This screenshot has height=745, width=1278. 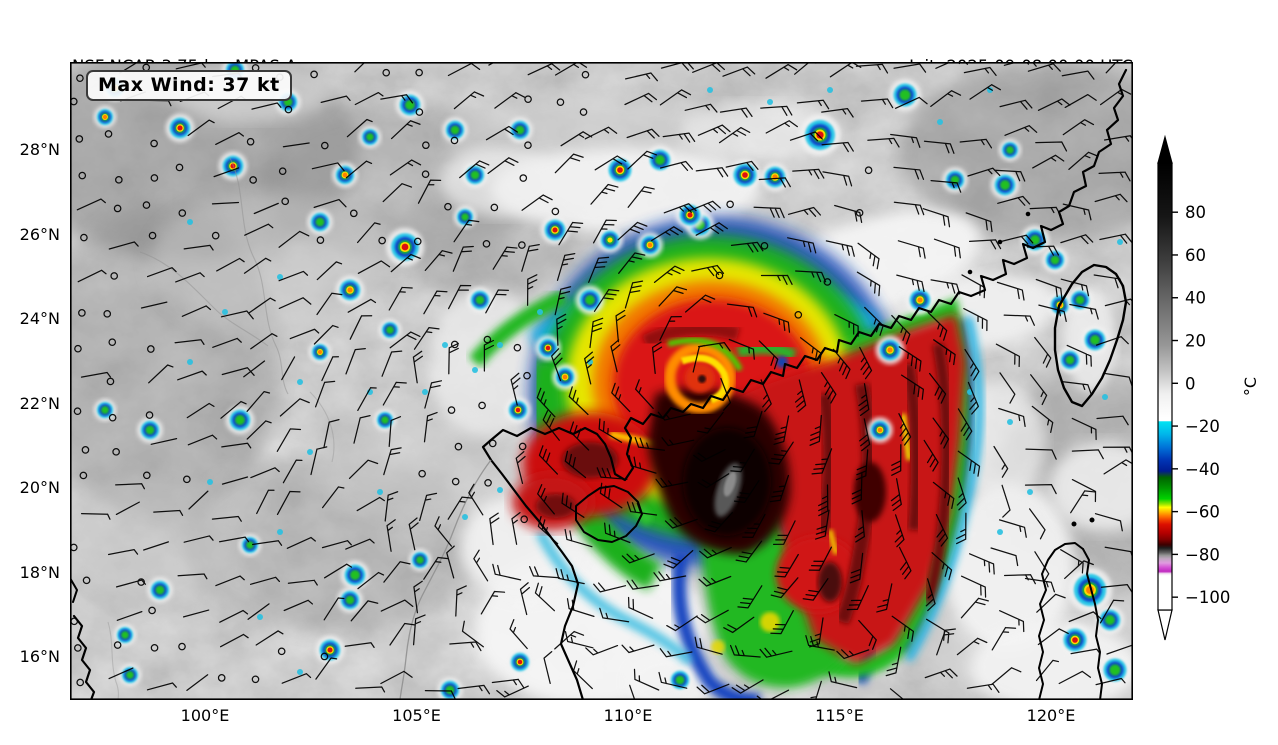 What do you see at coordinates (1165, 386) in the screenshot?
I see `colorbar-gradient` at bounding box center [1165, 386].